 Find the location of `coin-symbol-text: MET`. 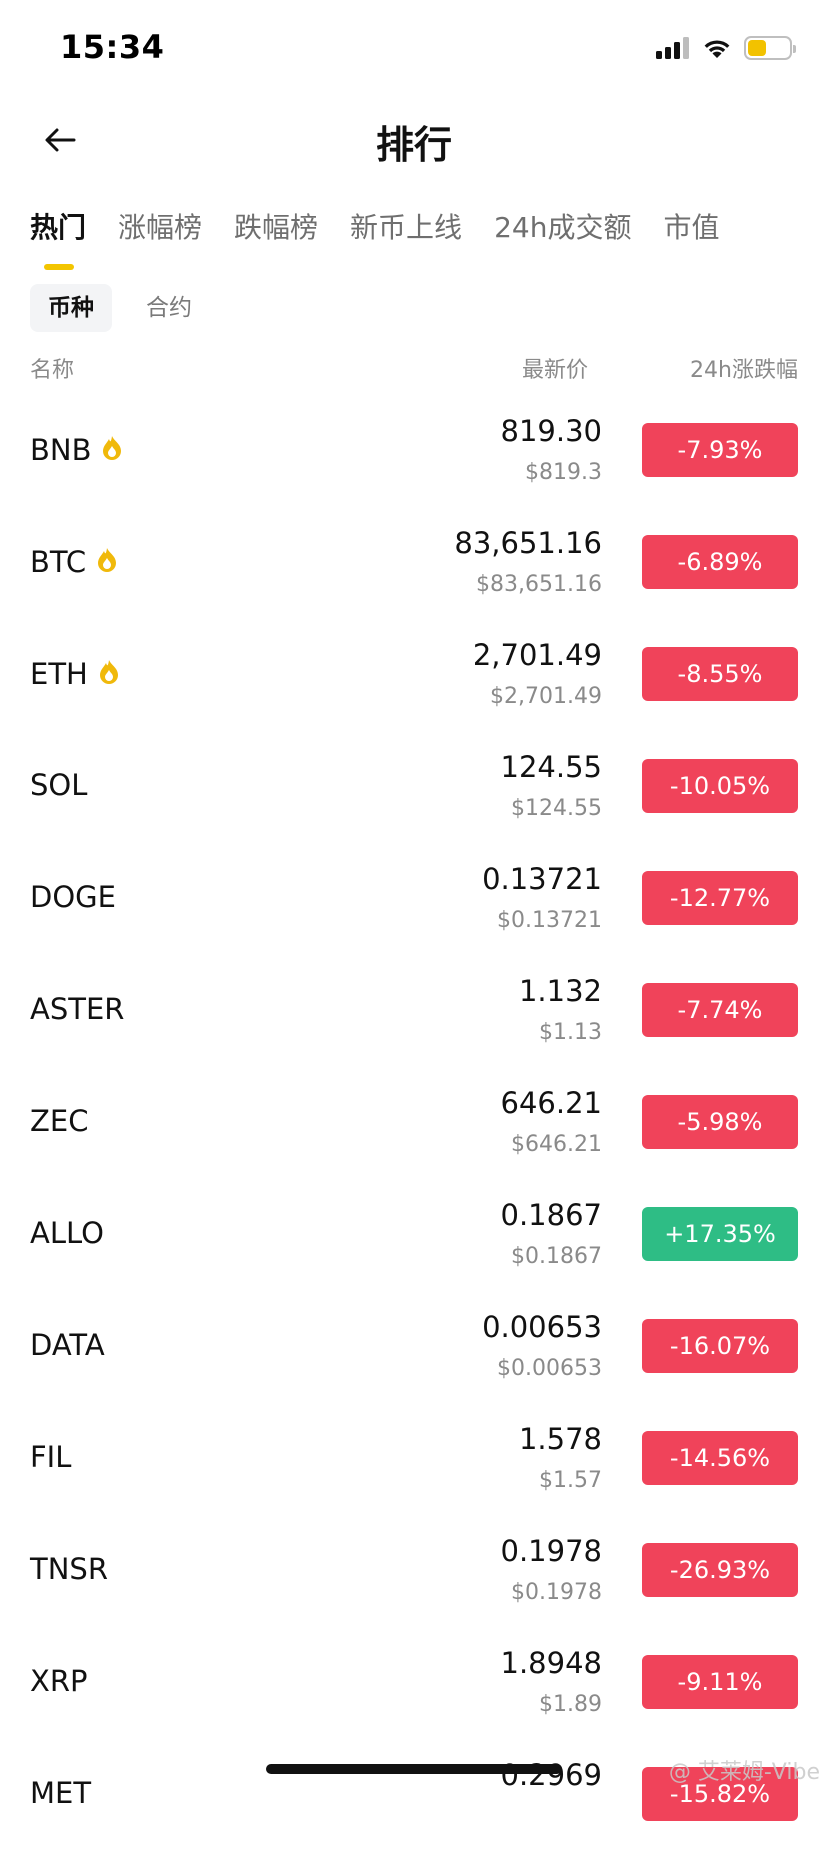

coin-symbol-text: MET is located at coordinates (61, 1793).